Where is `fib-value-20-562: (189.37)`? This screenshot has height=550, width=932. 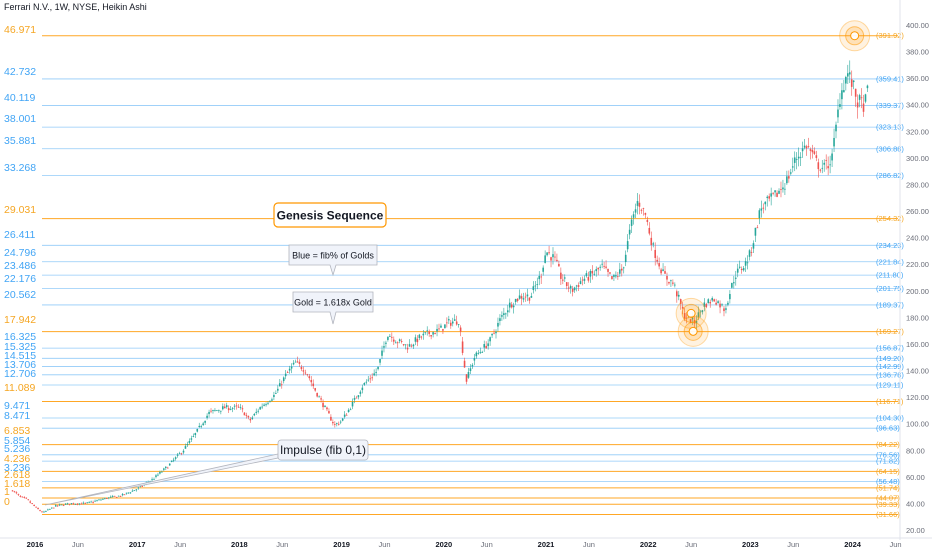
fib-value-20-562: (189.37) is located at coordinates (890, 304).